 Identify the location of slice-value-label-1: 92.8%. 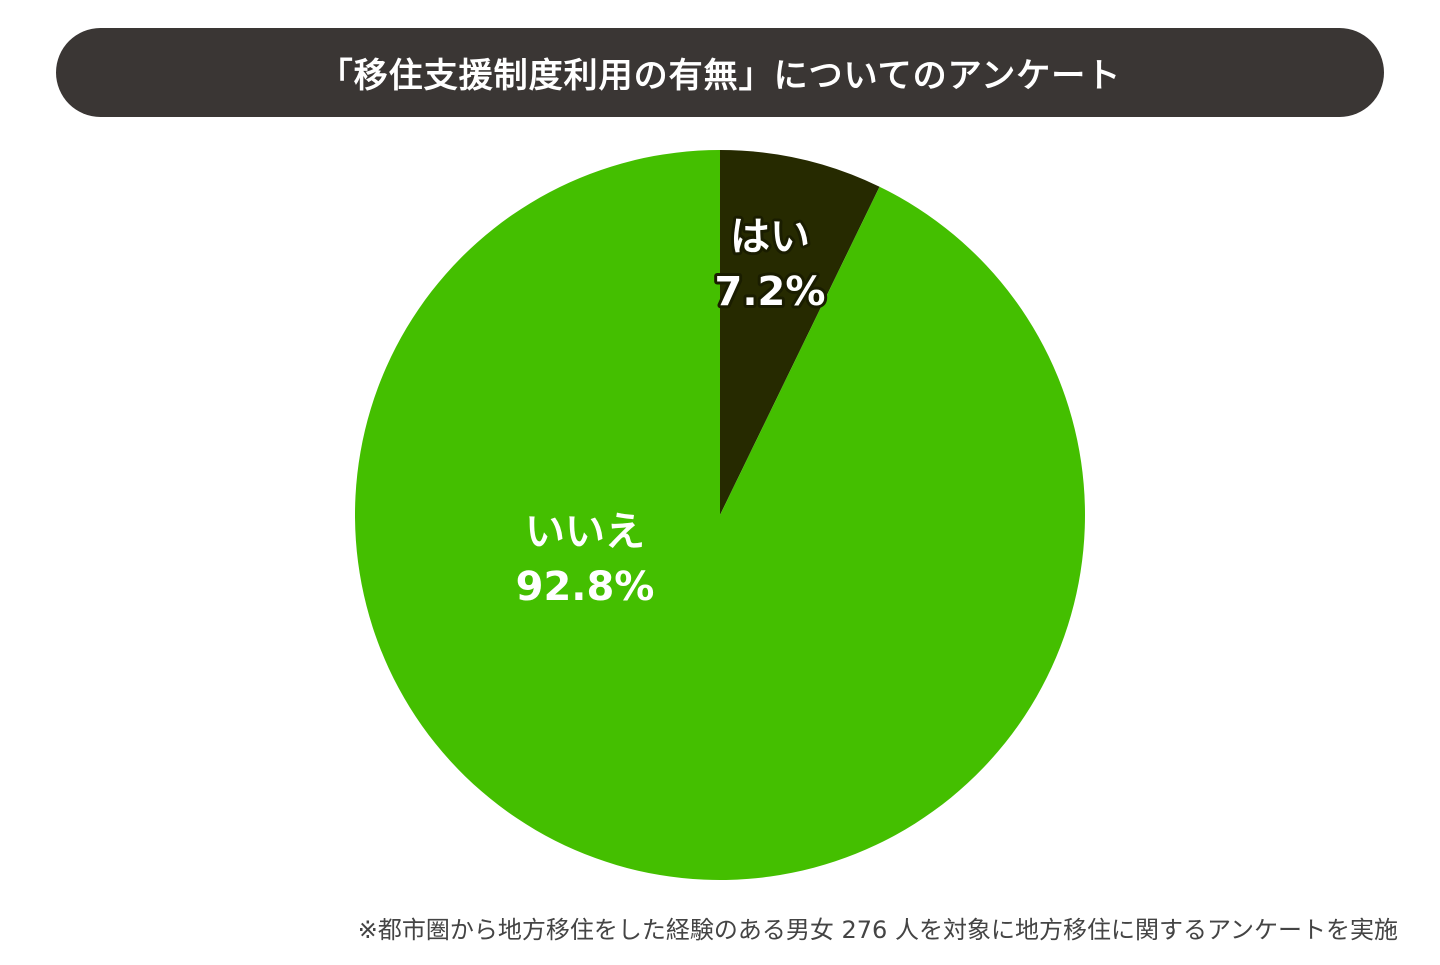
(585, 587).